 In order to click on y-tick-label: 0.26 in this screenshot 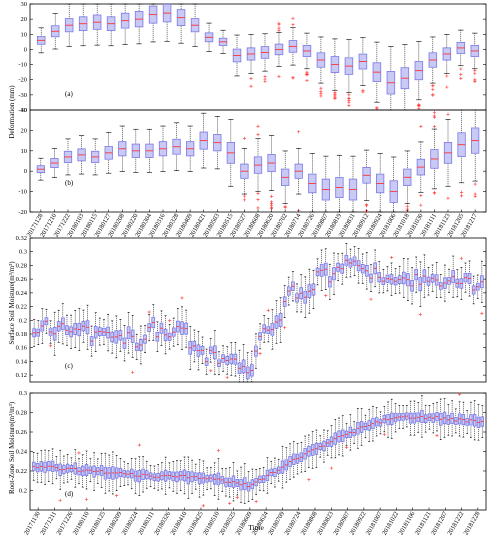, I will do `click(22, 279)`.